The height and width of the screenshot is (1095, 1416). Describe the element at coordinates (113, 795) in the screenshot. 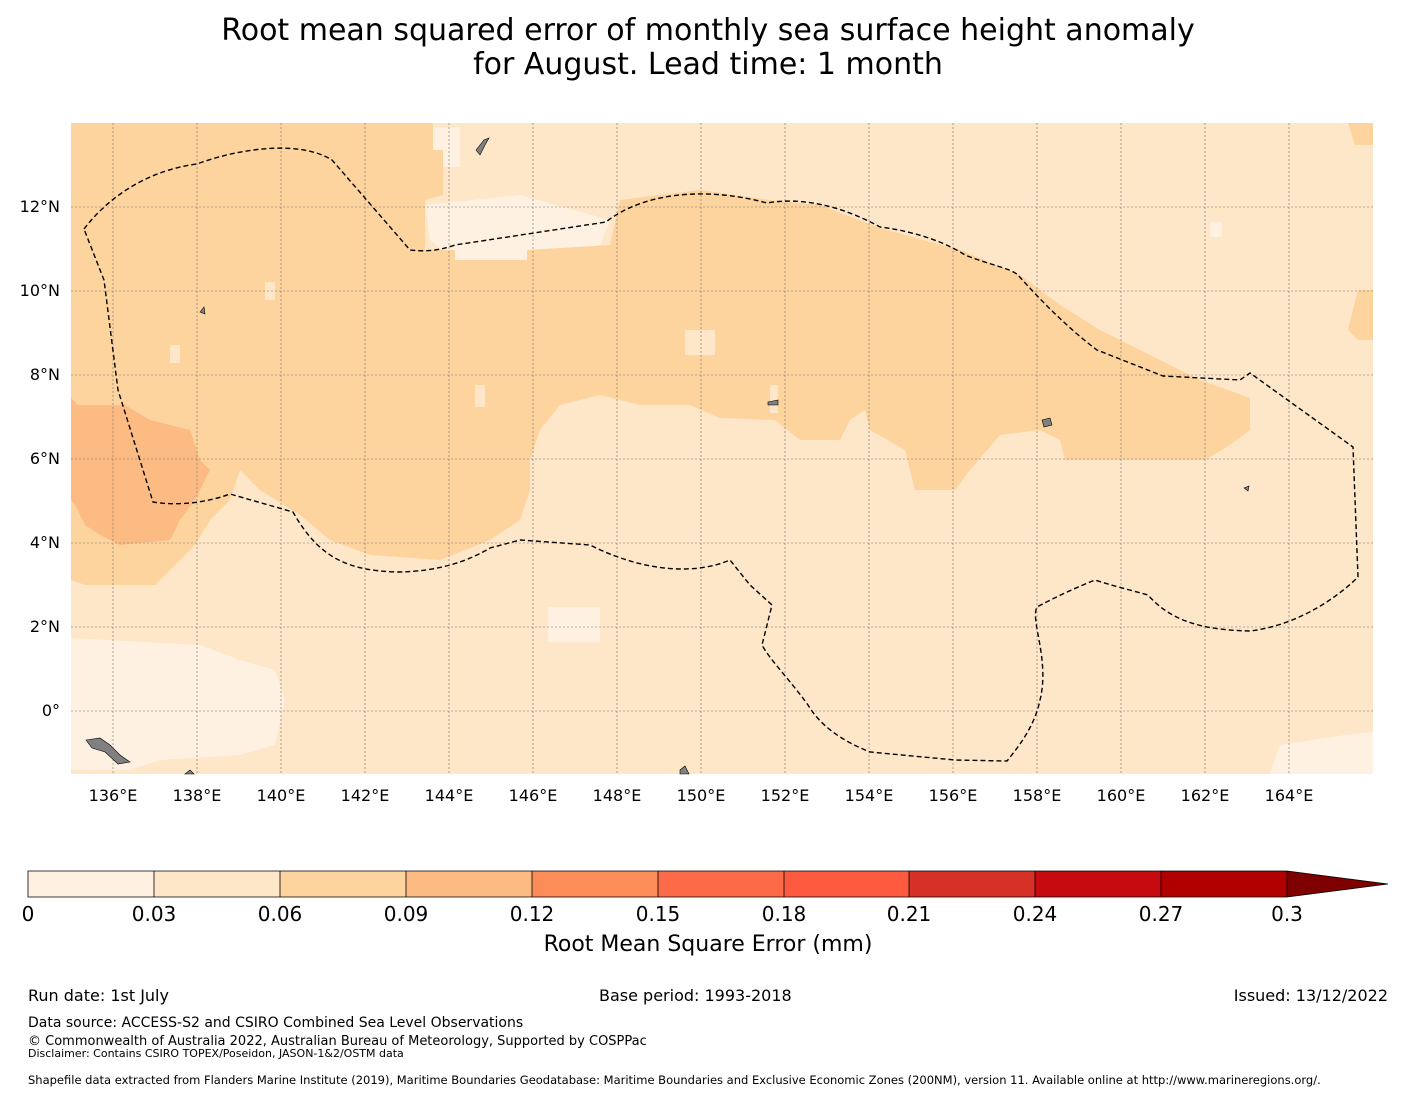

I see `lon-tick-136e: 136°E` at that location.